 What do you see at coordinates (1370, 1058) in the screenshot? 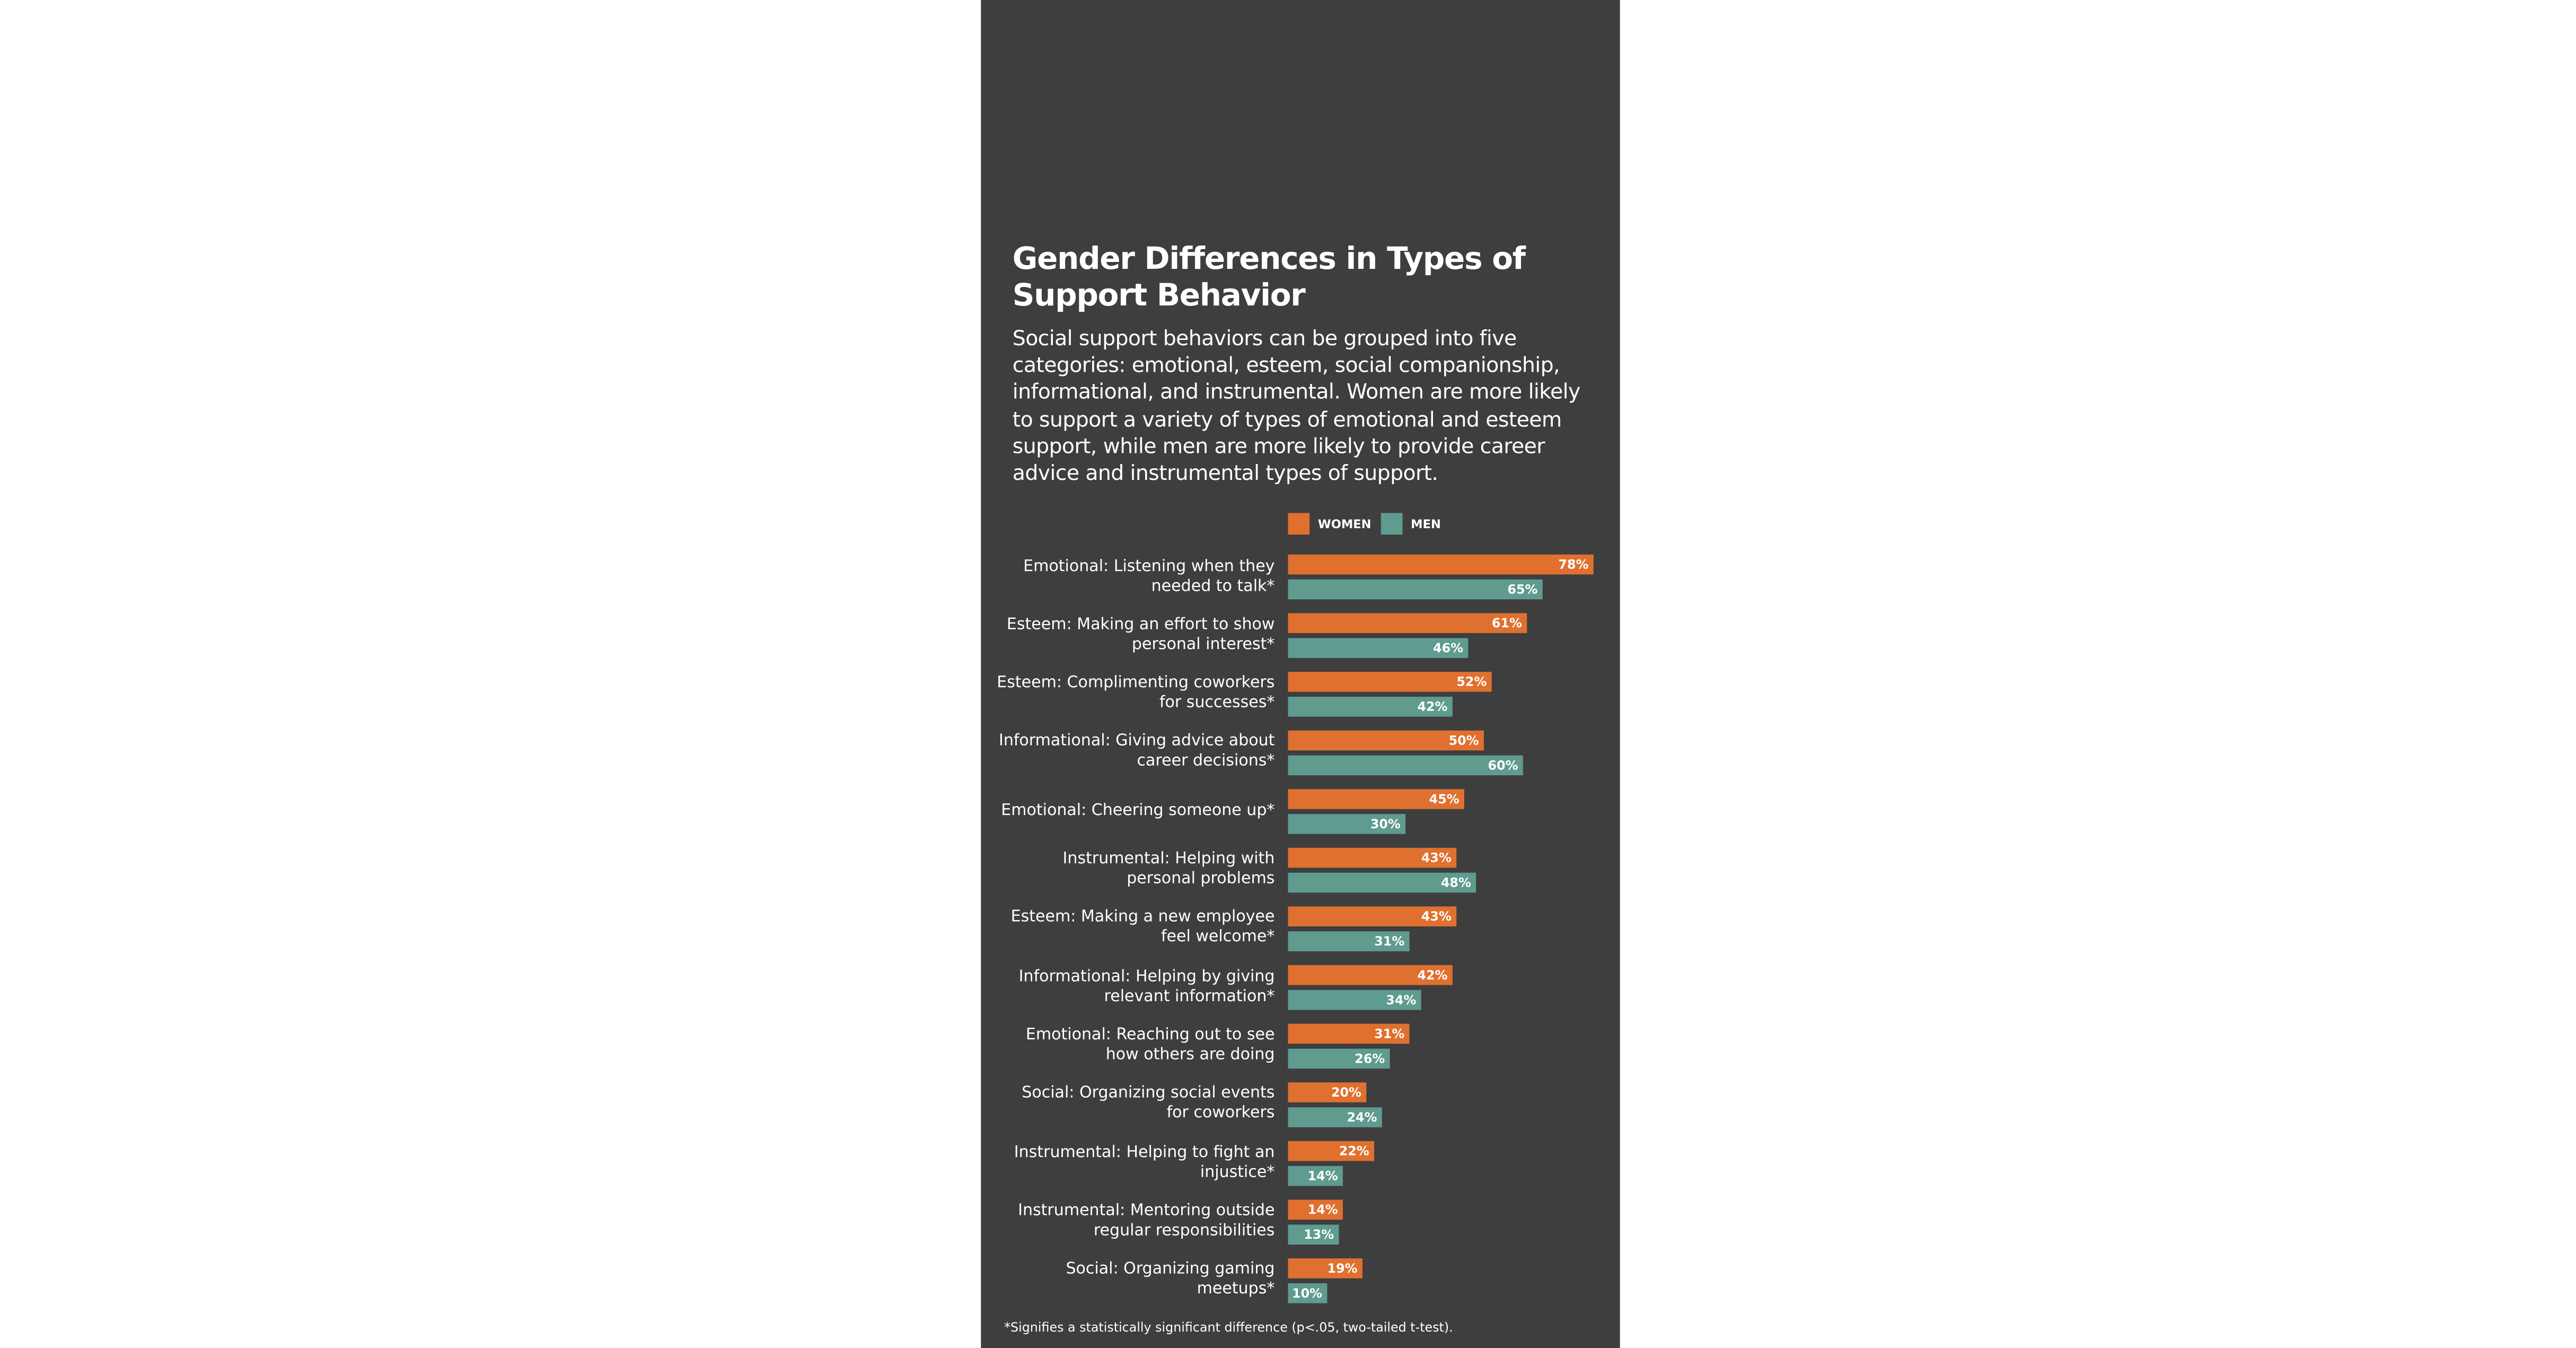
I see `value-label: 26%` at bounding box center [1370, 1058].